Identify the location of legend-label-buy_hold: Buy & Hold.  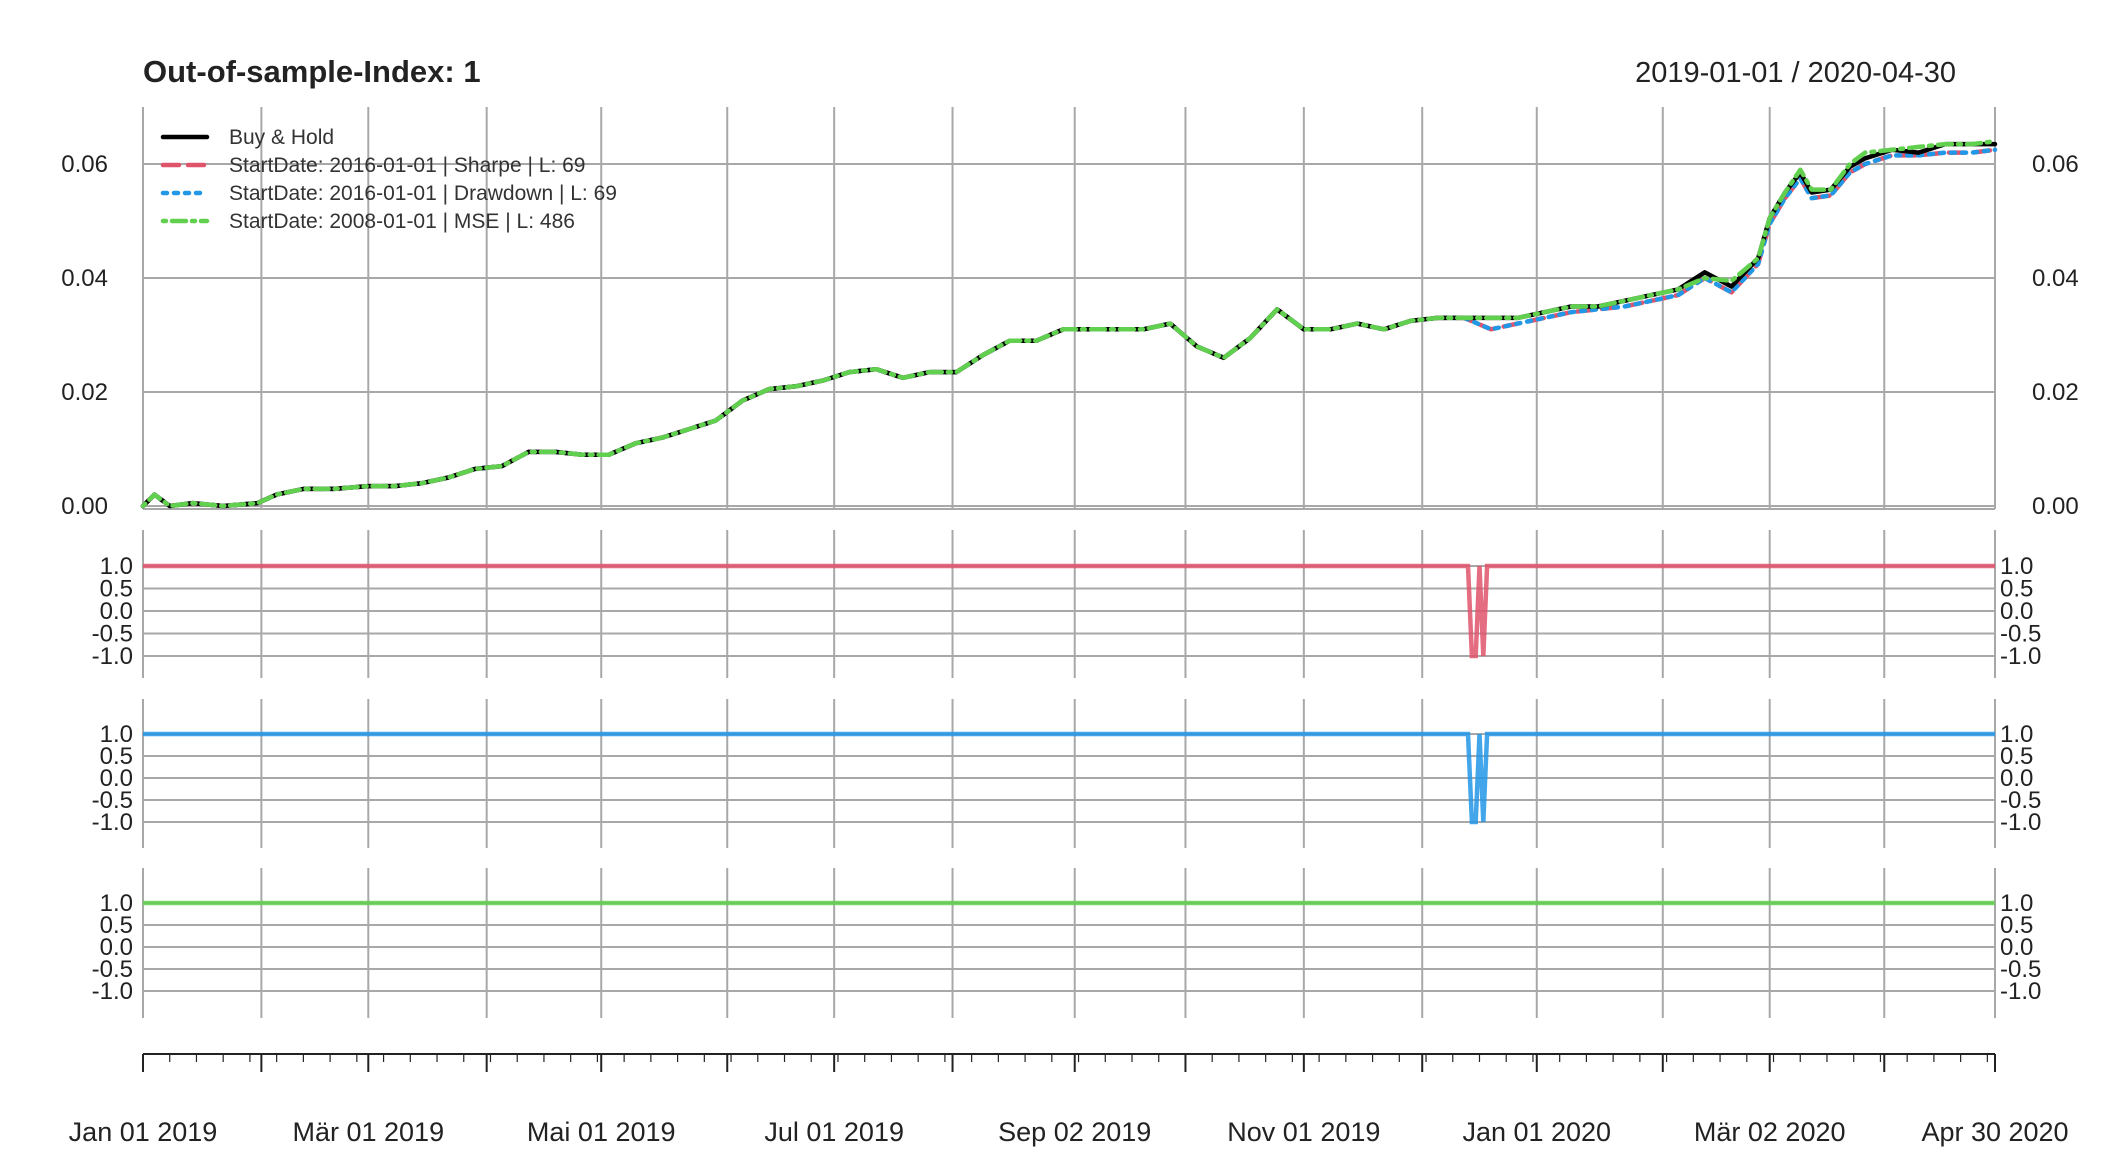
(281, 137).